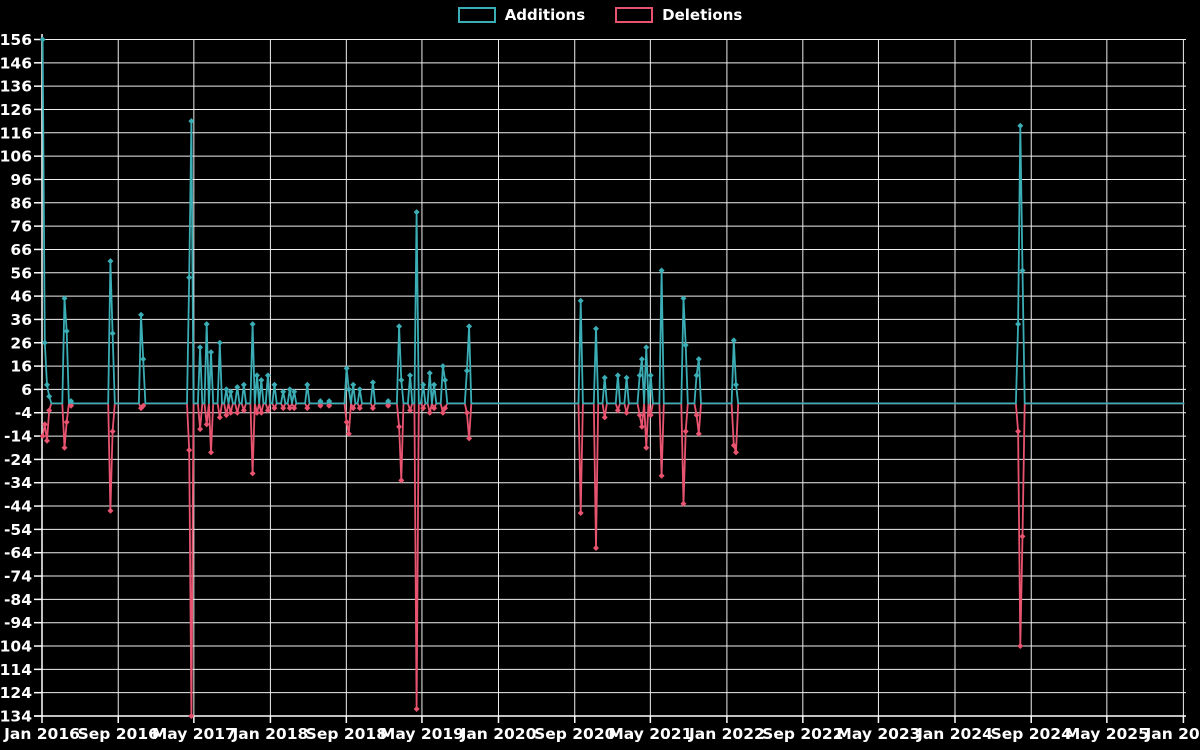 Image resolution: width=1200 pixels, height=750 pixels. What do you see at coordinates (346, 734) in the screenshot?
I see `svg-text: Sep 2018` at bounding box center [346, 734].